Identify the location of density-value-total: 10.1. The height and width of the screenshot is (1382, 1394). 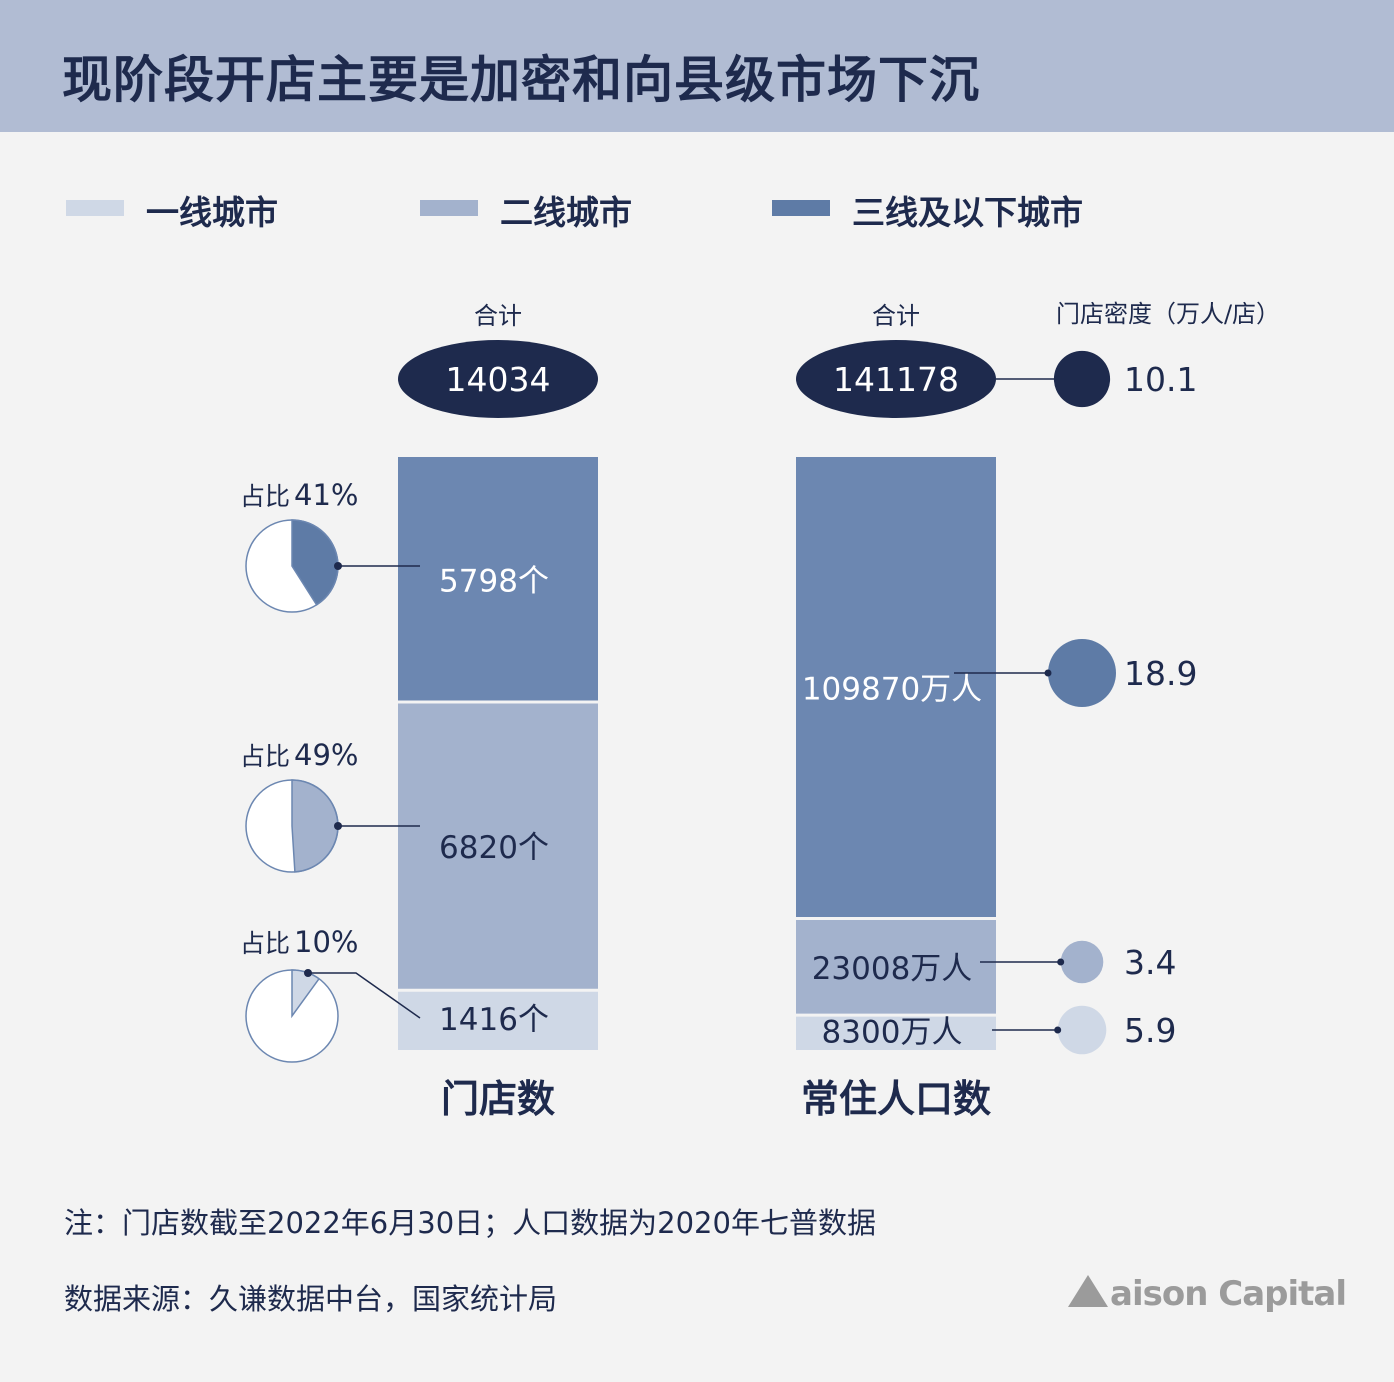
(1160, 379).